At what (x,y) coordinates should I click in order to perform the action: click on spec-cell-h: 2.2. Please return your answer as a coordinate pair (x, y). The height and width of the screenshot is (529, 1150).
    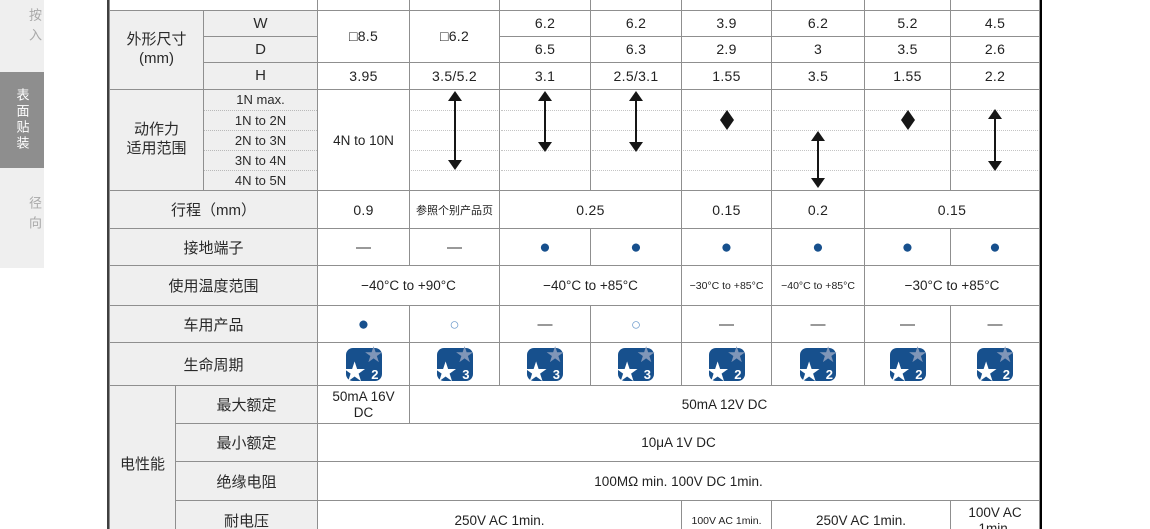
    Looking at the image, I should click on (995, 75).